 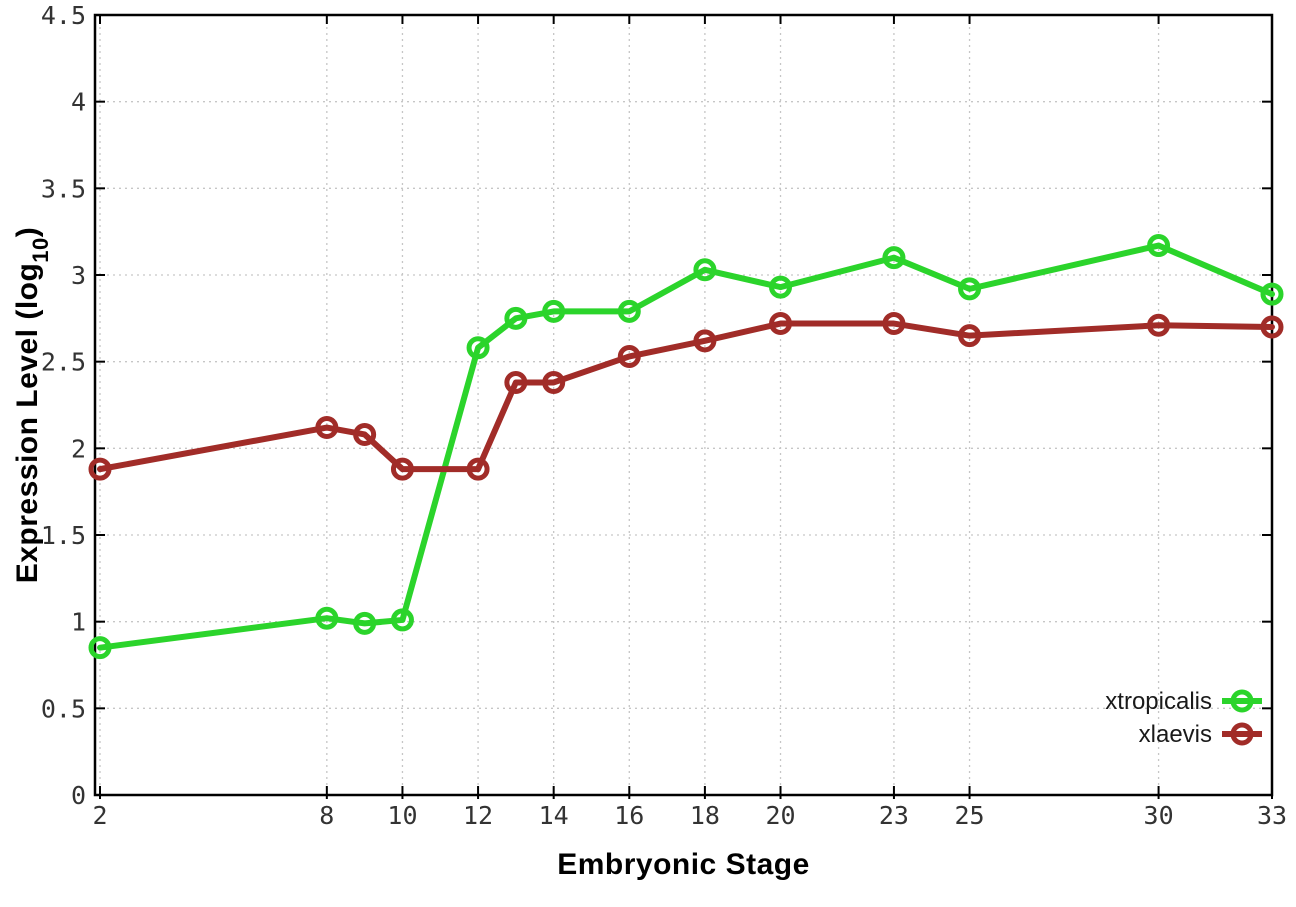 What do you see at coordinates (683, 864) in the screenshot?
I see `x-axis-title: Embryonic Stage` at bounding box center [683, 864].